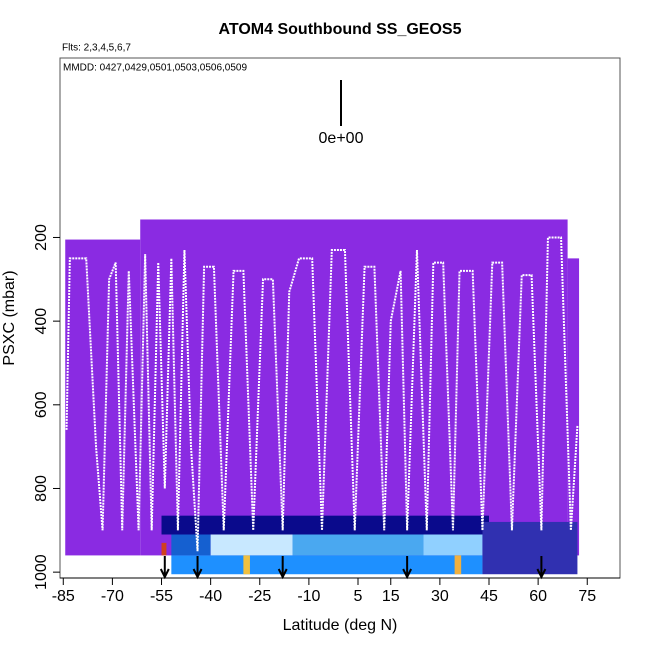 Image resolution: width=650 pixels, height=655 pixels. What do you see at coordinates (41, 488) in the screenshot?
I see `y-tick-label: 800` at bounding box center [41, 488].